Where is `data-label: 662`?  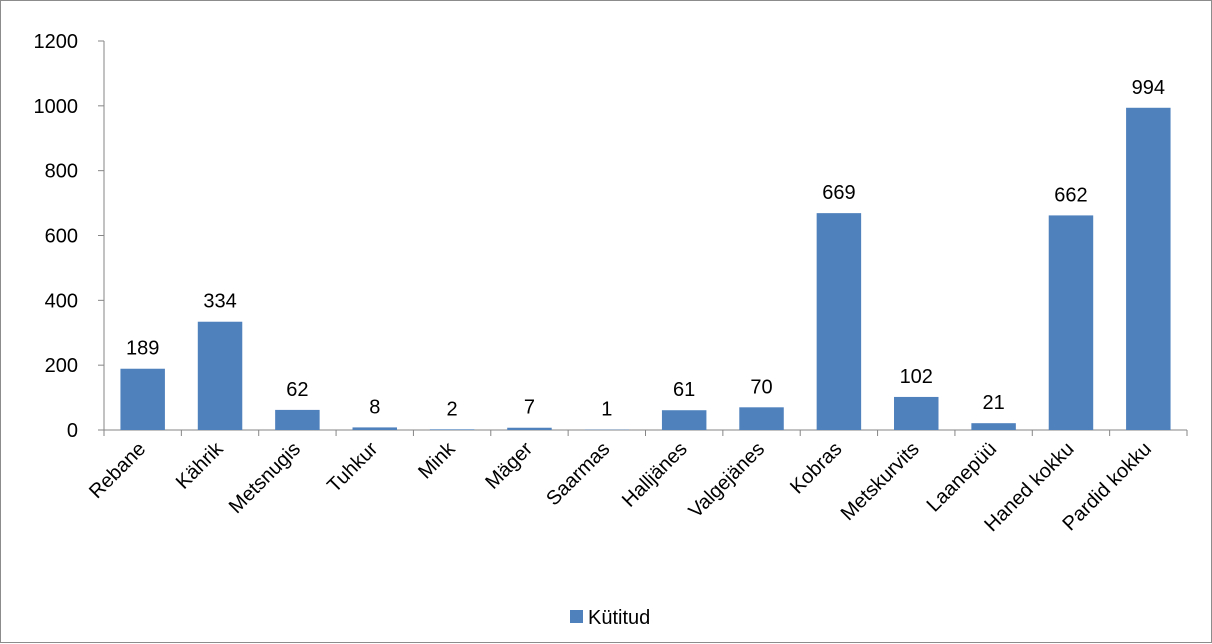
data-label: 662 is located at coordinates (1070, 195).